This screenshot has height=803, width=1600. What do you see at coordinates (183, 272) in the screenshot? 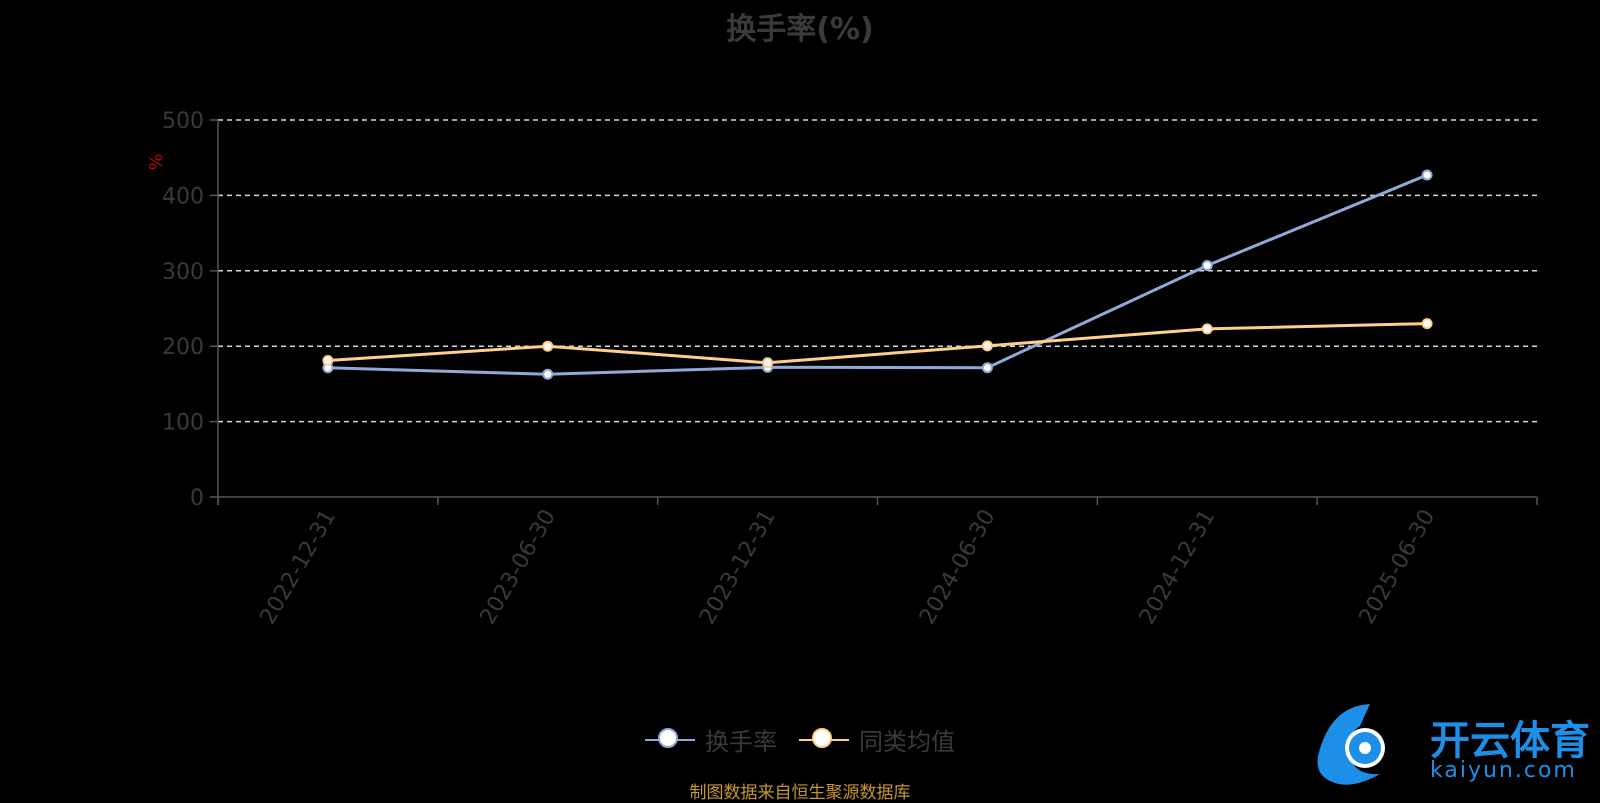
I see `y-tick-label-3: 300` at bounding box center [183, 272].